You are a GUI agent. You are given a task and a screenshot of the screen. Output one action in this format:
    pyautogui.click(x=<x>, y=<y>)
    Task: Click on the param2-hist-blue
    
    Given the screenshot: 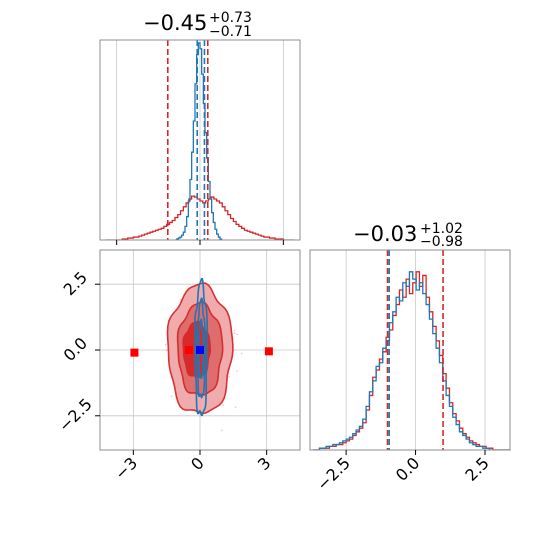 What is the action you would take?
    pyautogui.click(x=411, y=360)
    